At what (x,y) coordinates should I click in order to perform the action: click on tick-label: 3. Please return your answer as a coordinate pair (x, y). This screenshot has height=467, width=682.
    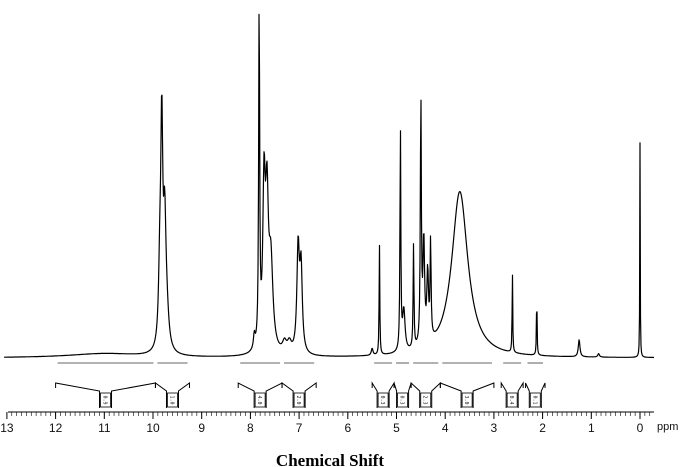
    Looking at the image, I should click on (494, 428).